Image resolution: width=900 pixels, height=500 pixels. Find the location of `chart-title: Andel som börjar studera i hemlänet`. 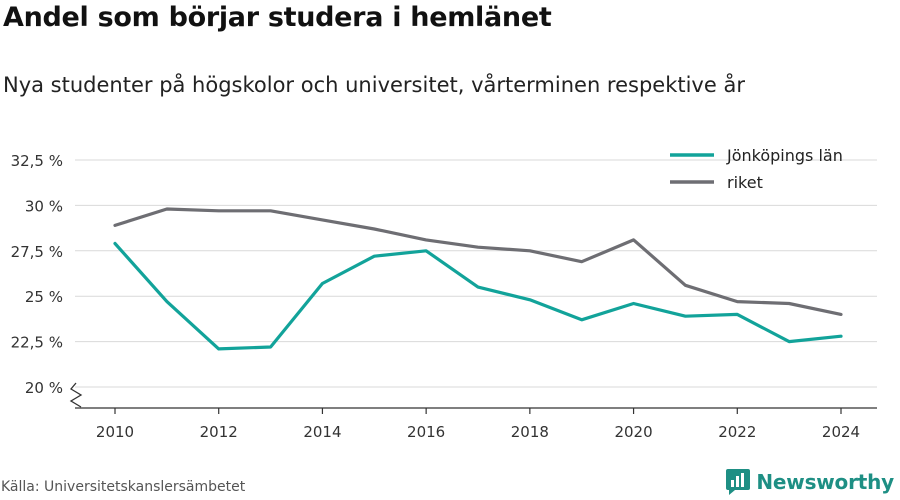

chart-title: Andel som börjar studera i hemlänet is located at coordinates (277, 17).